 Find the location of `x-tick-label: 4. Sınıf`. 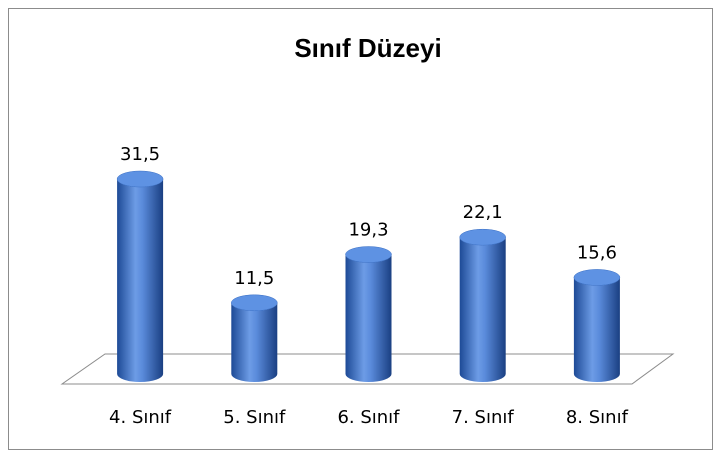

x-tick-label: 4. Sınıf is located at coordinates (140, 417).